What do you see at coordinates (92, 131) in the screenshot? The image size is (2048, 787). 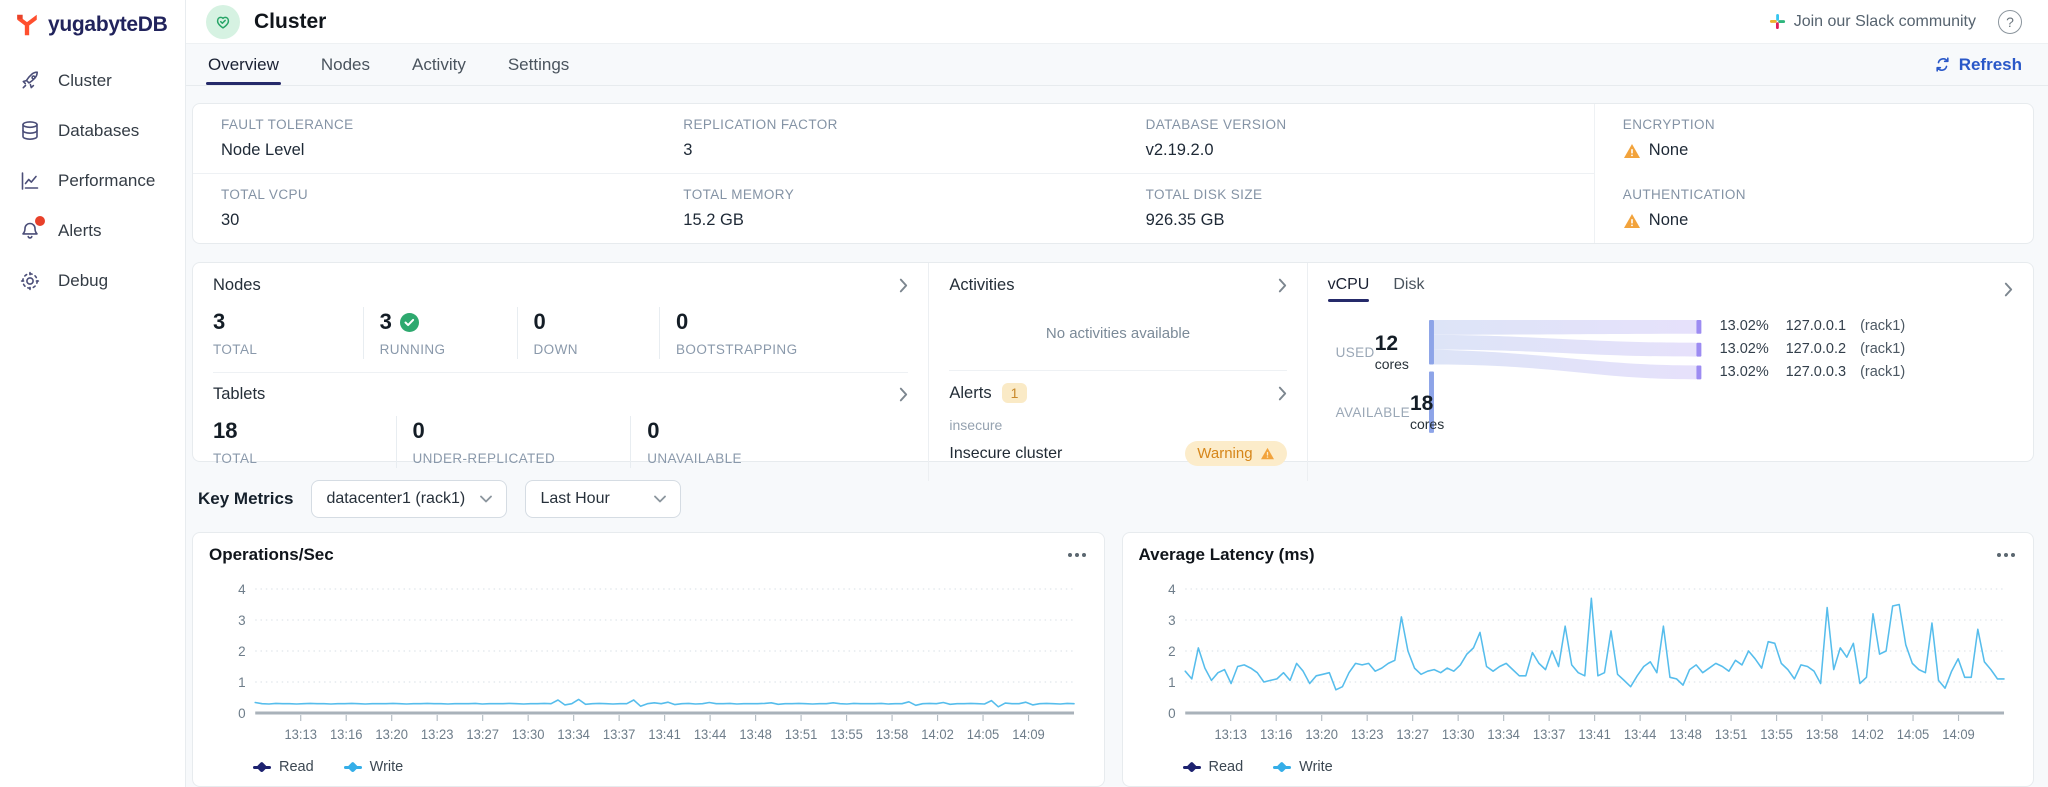 I see `sidebar-item-databases: Databases` at bounding box center [92, 131].